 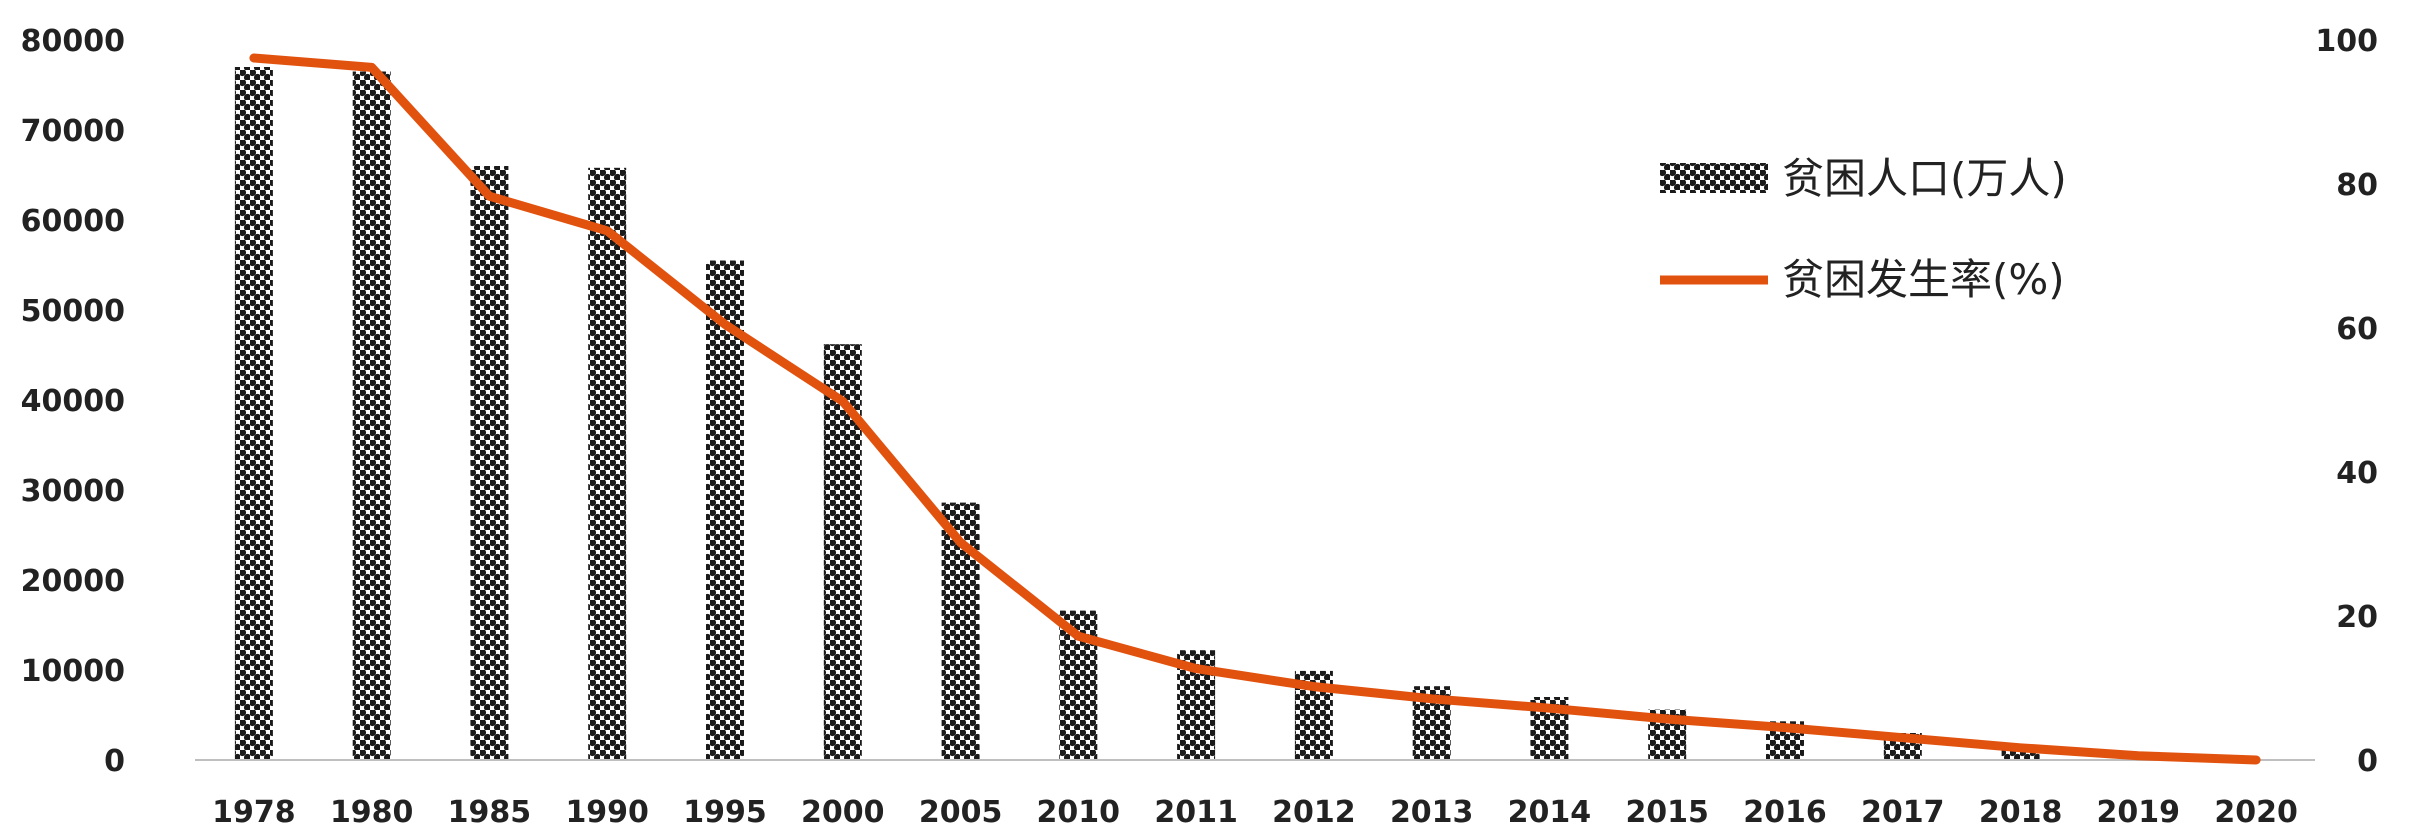 I want to click on y-right-tick-40: 40, so click(x=2357, y=473).